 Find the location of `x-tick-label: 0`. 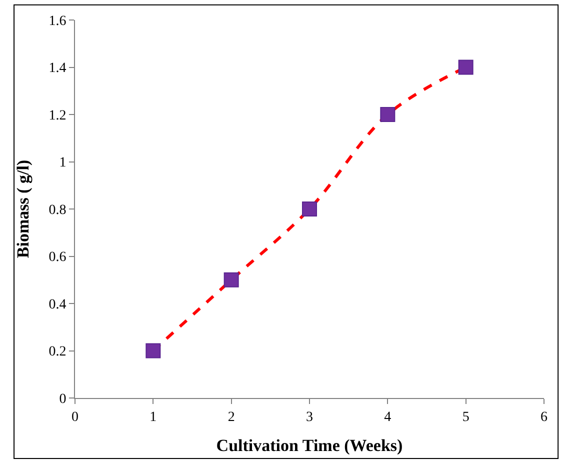

x-tick-label: 0 is located at coordinates (75, 417).